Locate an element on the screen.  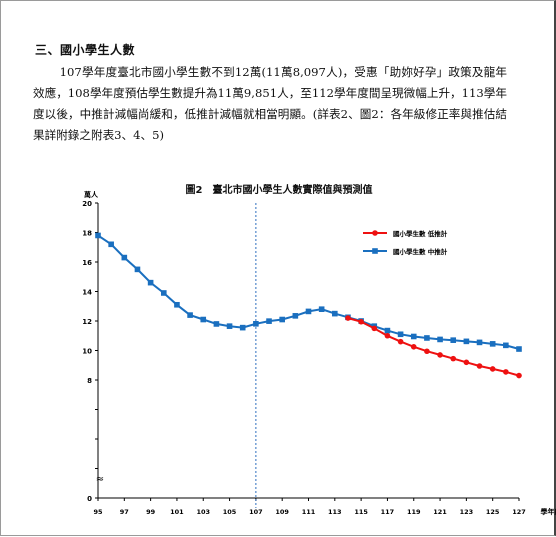
y-tick-label: 14 is located at coordinates (87, 293).